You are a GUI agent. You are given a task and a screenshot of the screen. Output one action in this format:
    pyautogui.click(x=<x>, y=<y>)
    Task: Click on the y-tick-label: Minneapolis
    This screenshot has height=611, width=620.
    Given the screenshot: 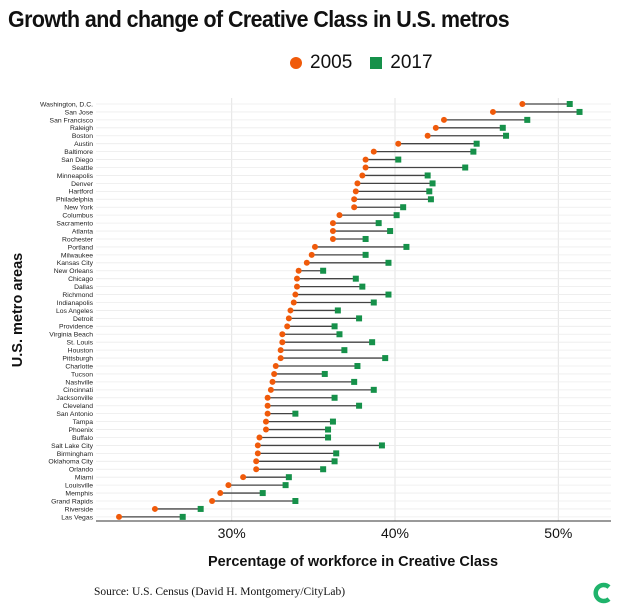 What is the action you would take?
    pyautogui.click(x=75, y=176)
    